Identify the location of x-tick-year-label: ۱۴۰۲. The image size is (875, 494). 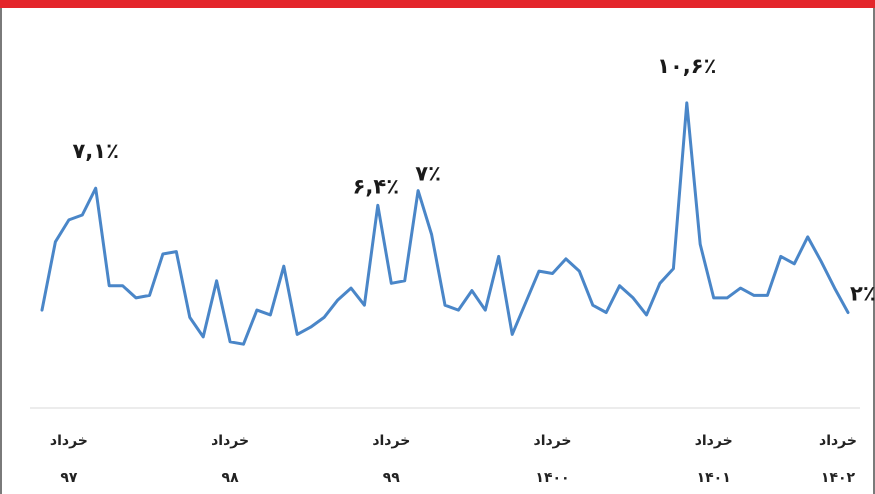
(838, 478).